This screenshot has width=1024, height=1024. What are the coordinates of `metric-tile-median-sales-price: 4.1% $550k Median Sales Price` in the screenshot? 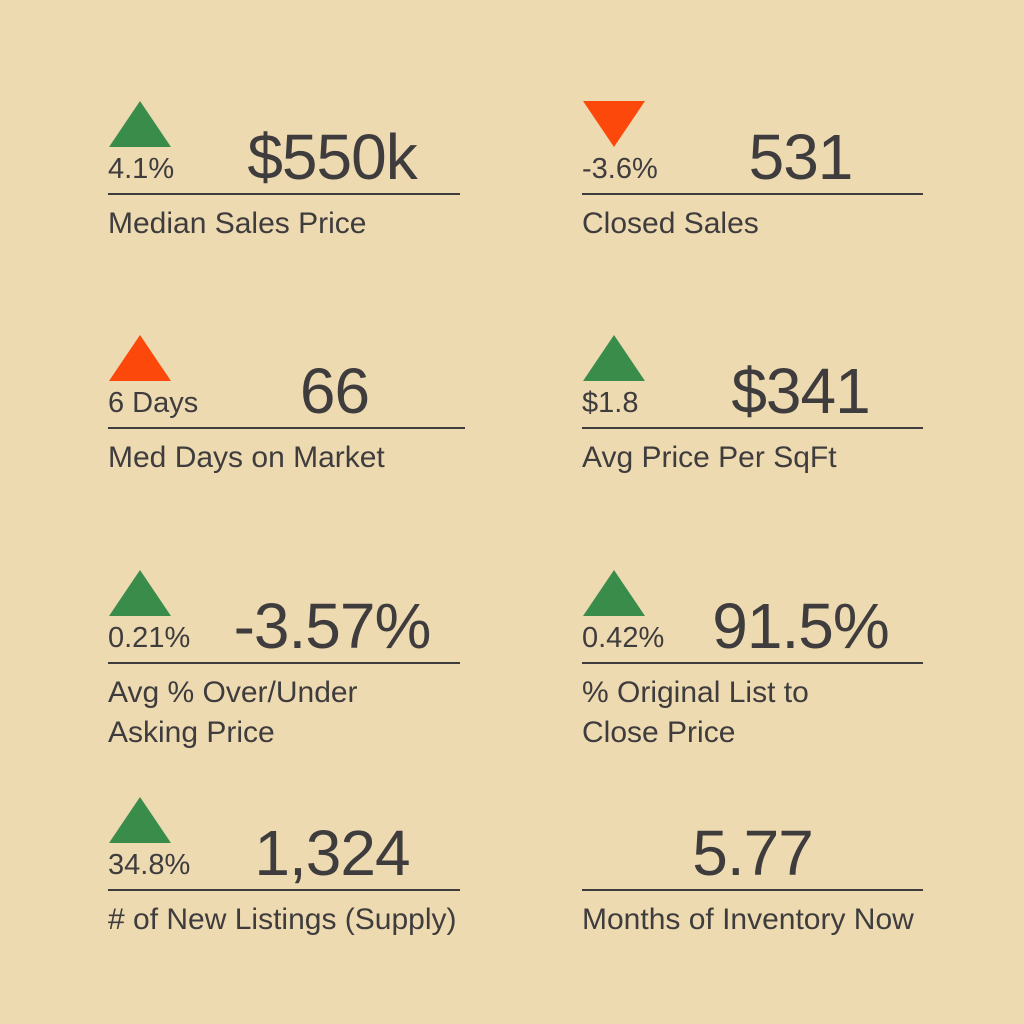 It's located at (284, 170).